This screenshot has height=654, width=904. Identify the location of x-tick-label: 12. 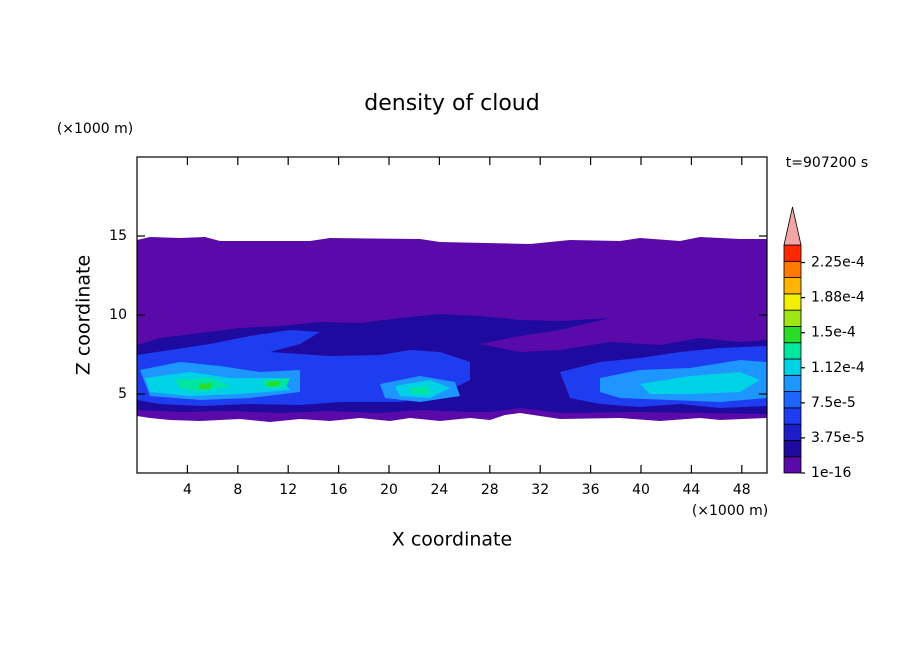
(288, 490).